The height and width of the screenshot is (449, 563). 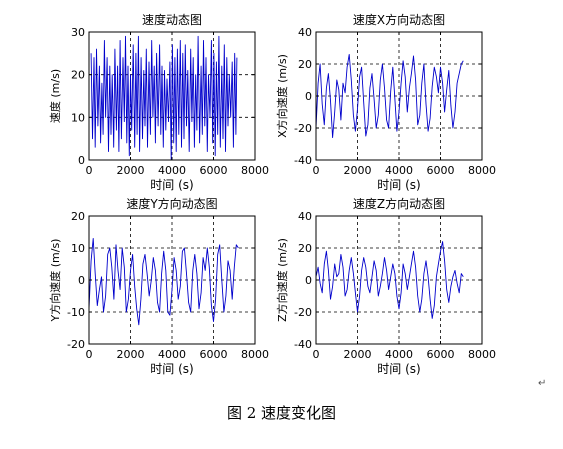 What do you see at coordinates (76, 312) in the screenshot?
I see `y-tick-label: -10` at bounding box center [76, 312].